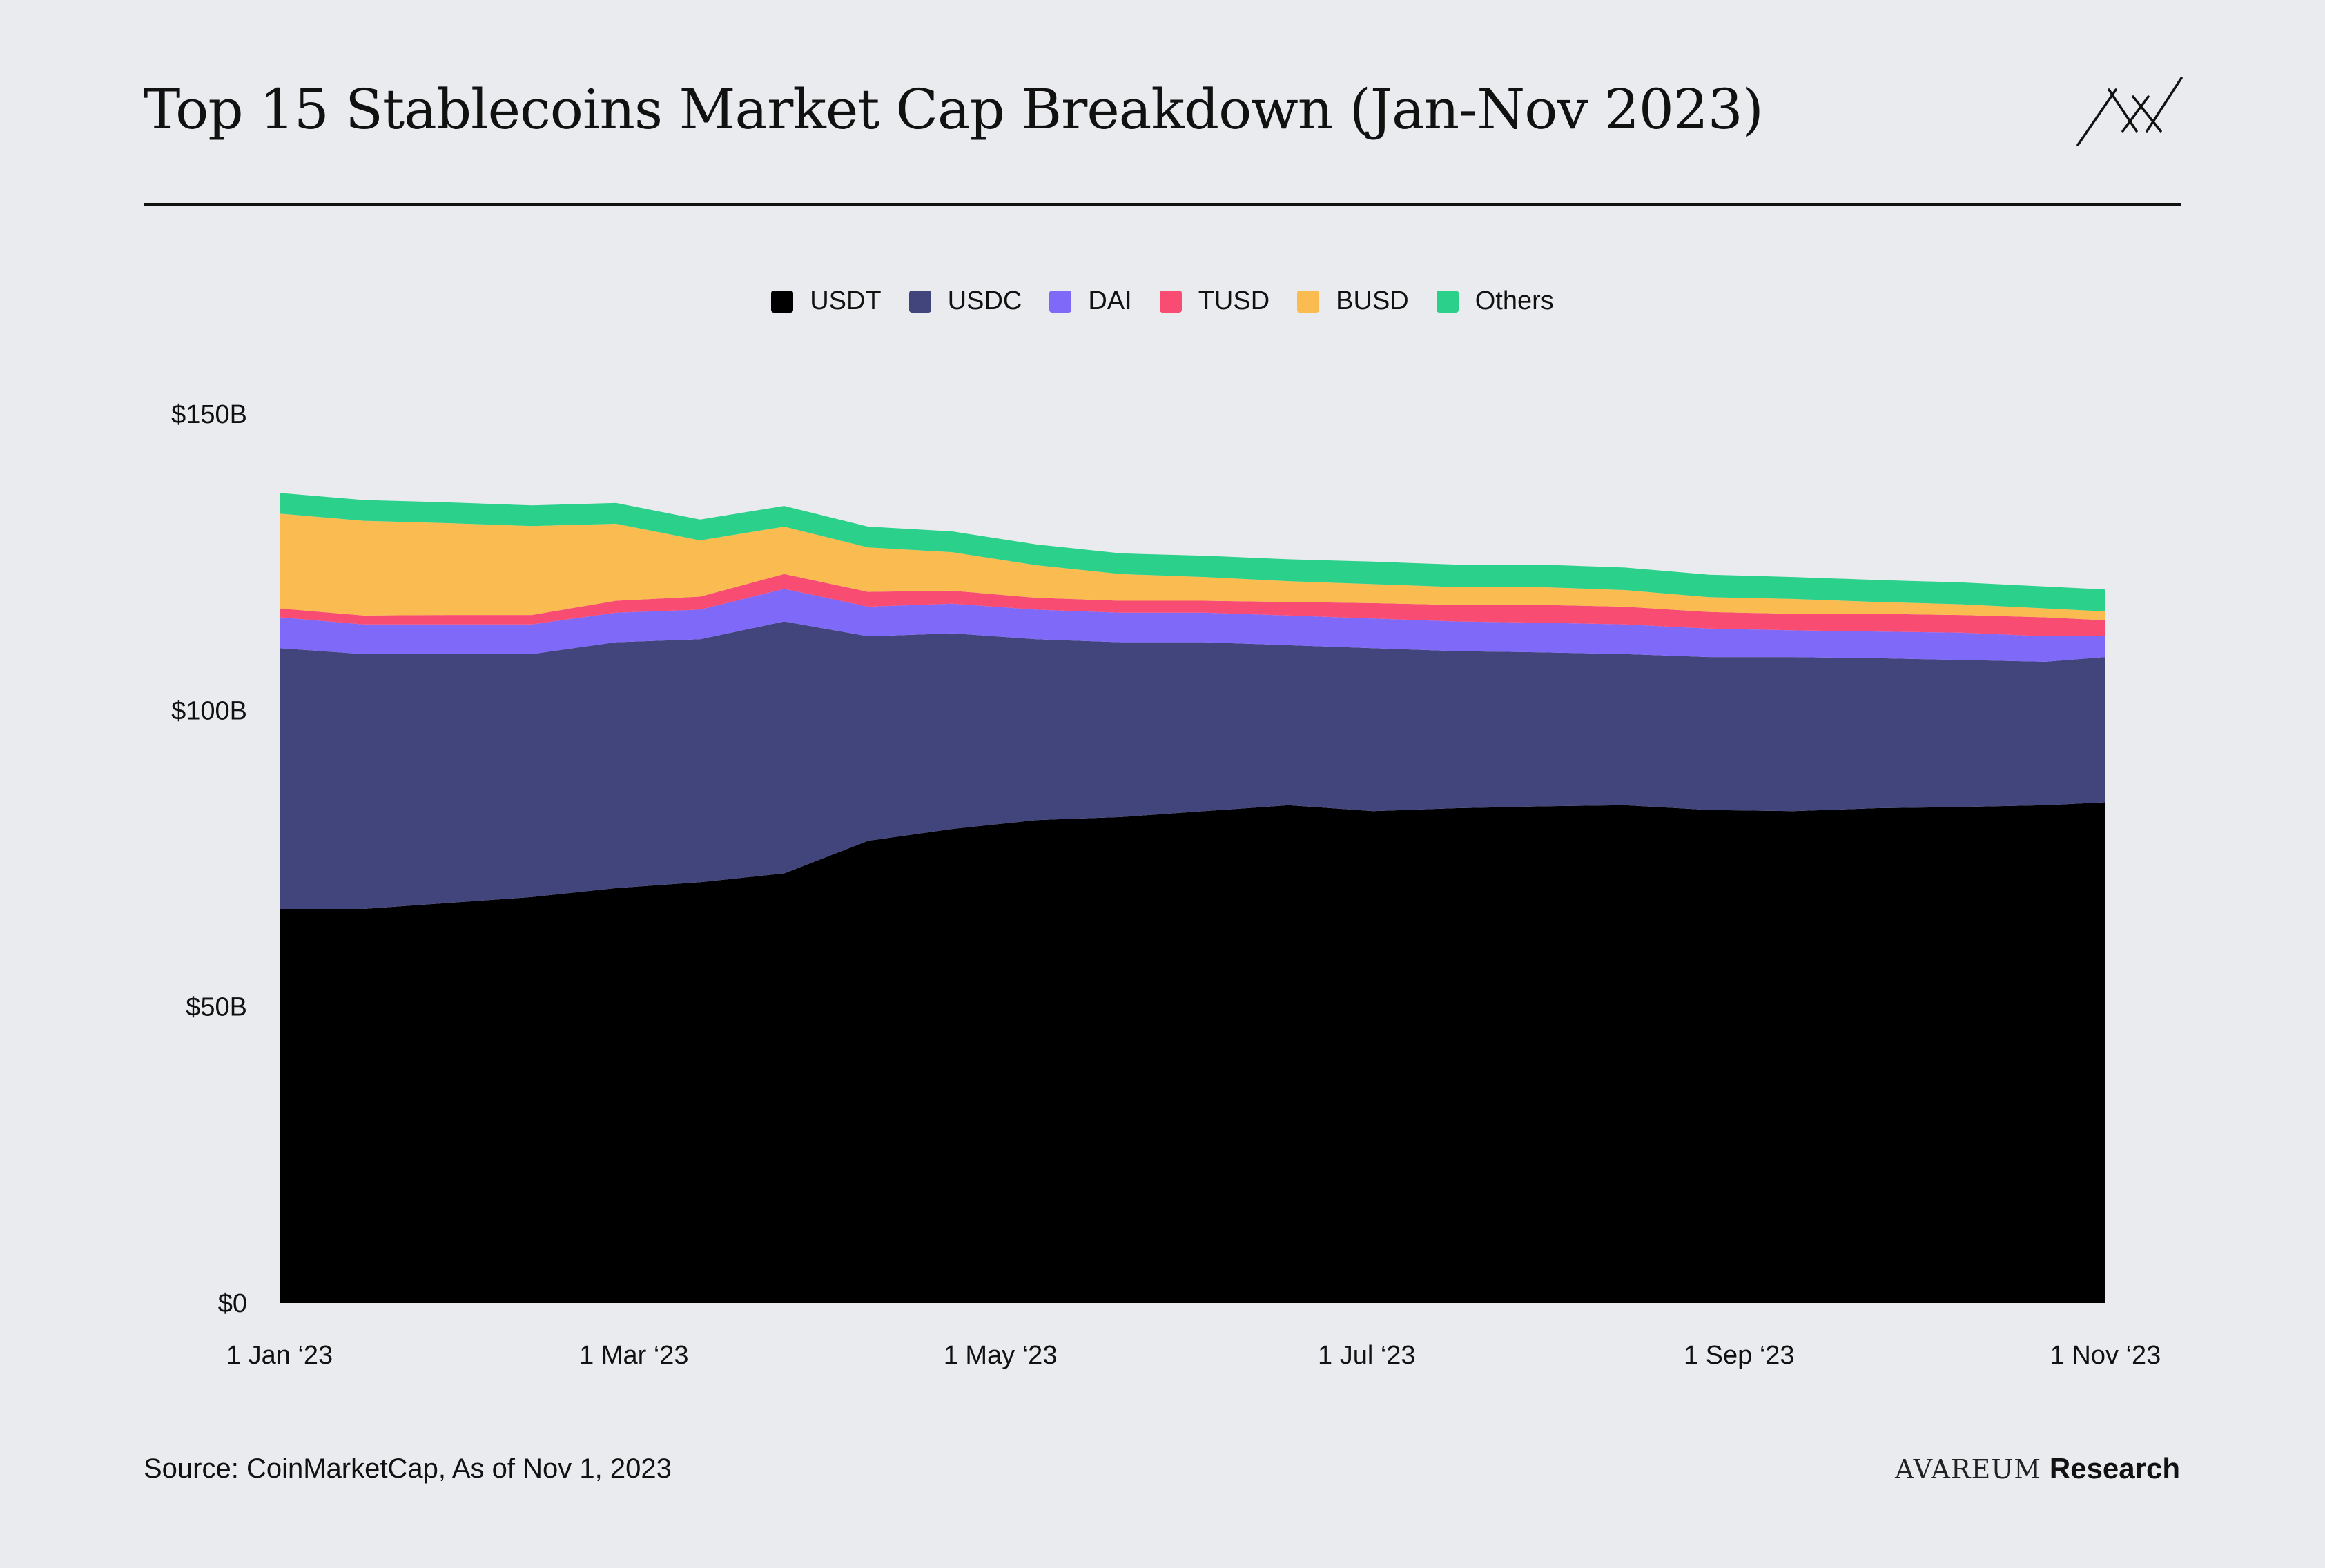 The width and height of the screenshot is (2325, 1568). What do you see at coordinates (1372, 300) in the screenshot?
I see `legend-label: BUSD` at bounding box center [1372, 300].